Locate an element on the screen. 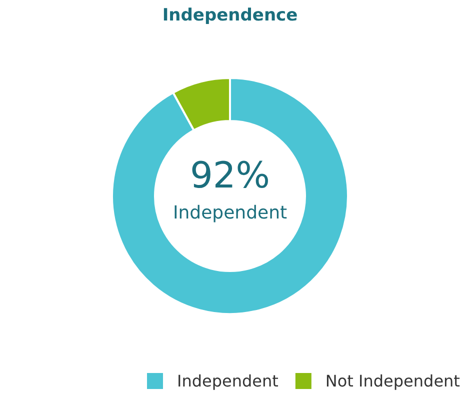 The image size is (460, 418). chart-title: Independence is located at coordinates (230, 16).